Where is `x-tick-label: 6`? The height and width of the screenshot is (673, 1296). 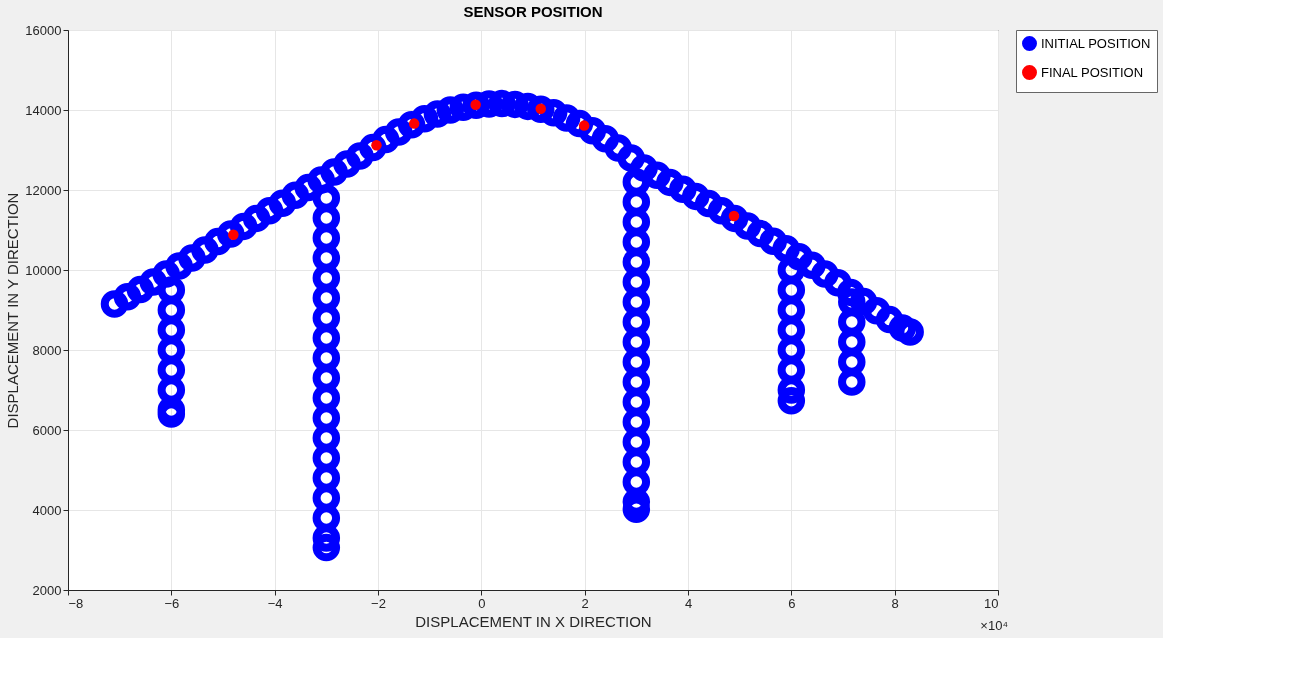 x-tick-label: 6 is located at coordinates (792, 603).